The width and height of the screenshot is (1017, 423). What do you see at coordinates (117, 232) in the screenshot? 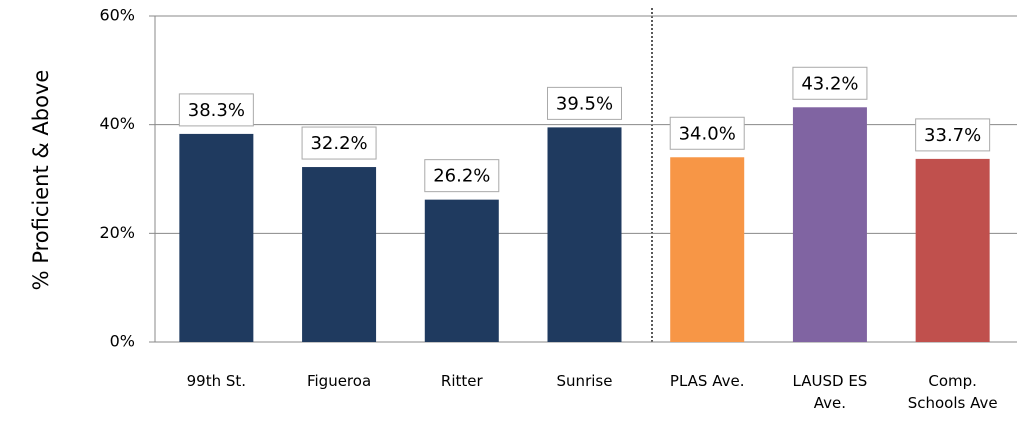
I see `y-tick-label: 20%` at bounding box center [117, 232].